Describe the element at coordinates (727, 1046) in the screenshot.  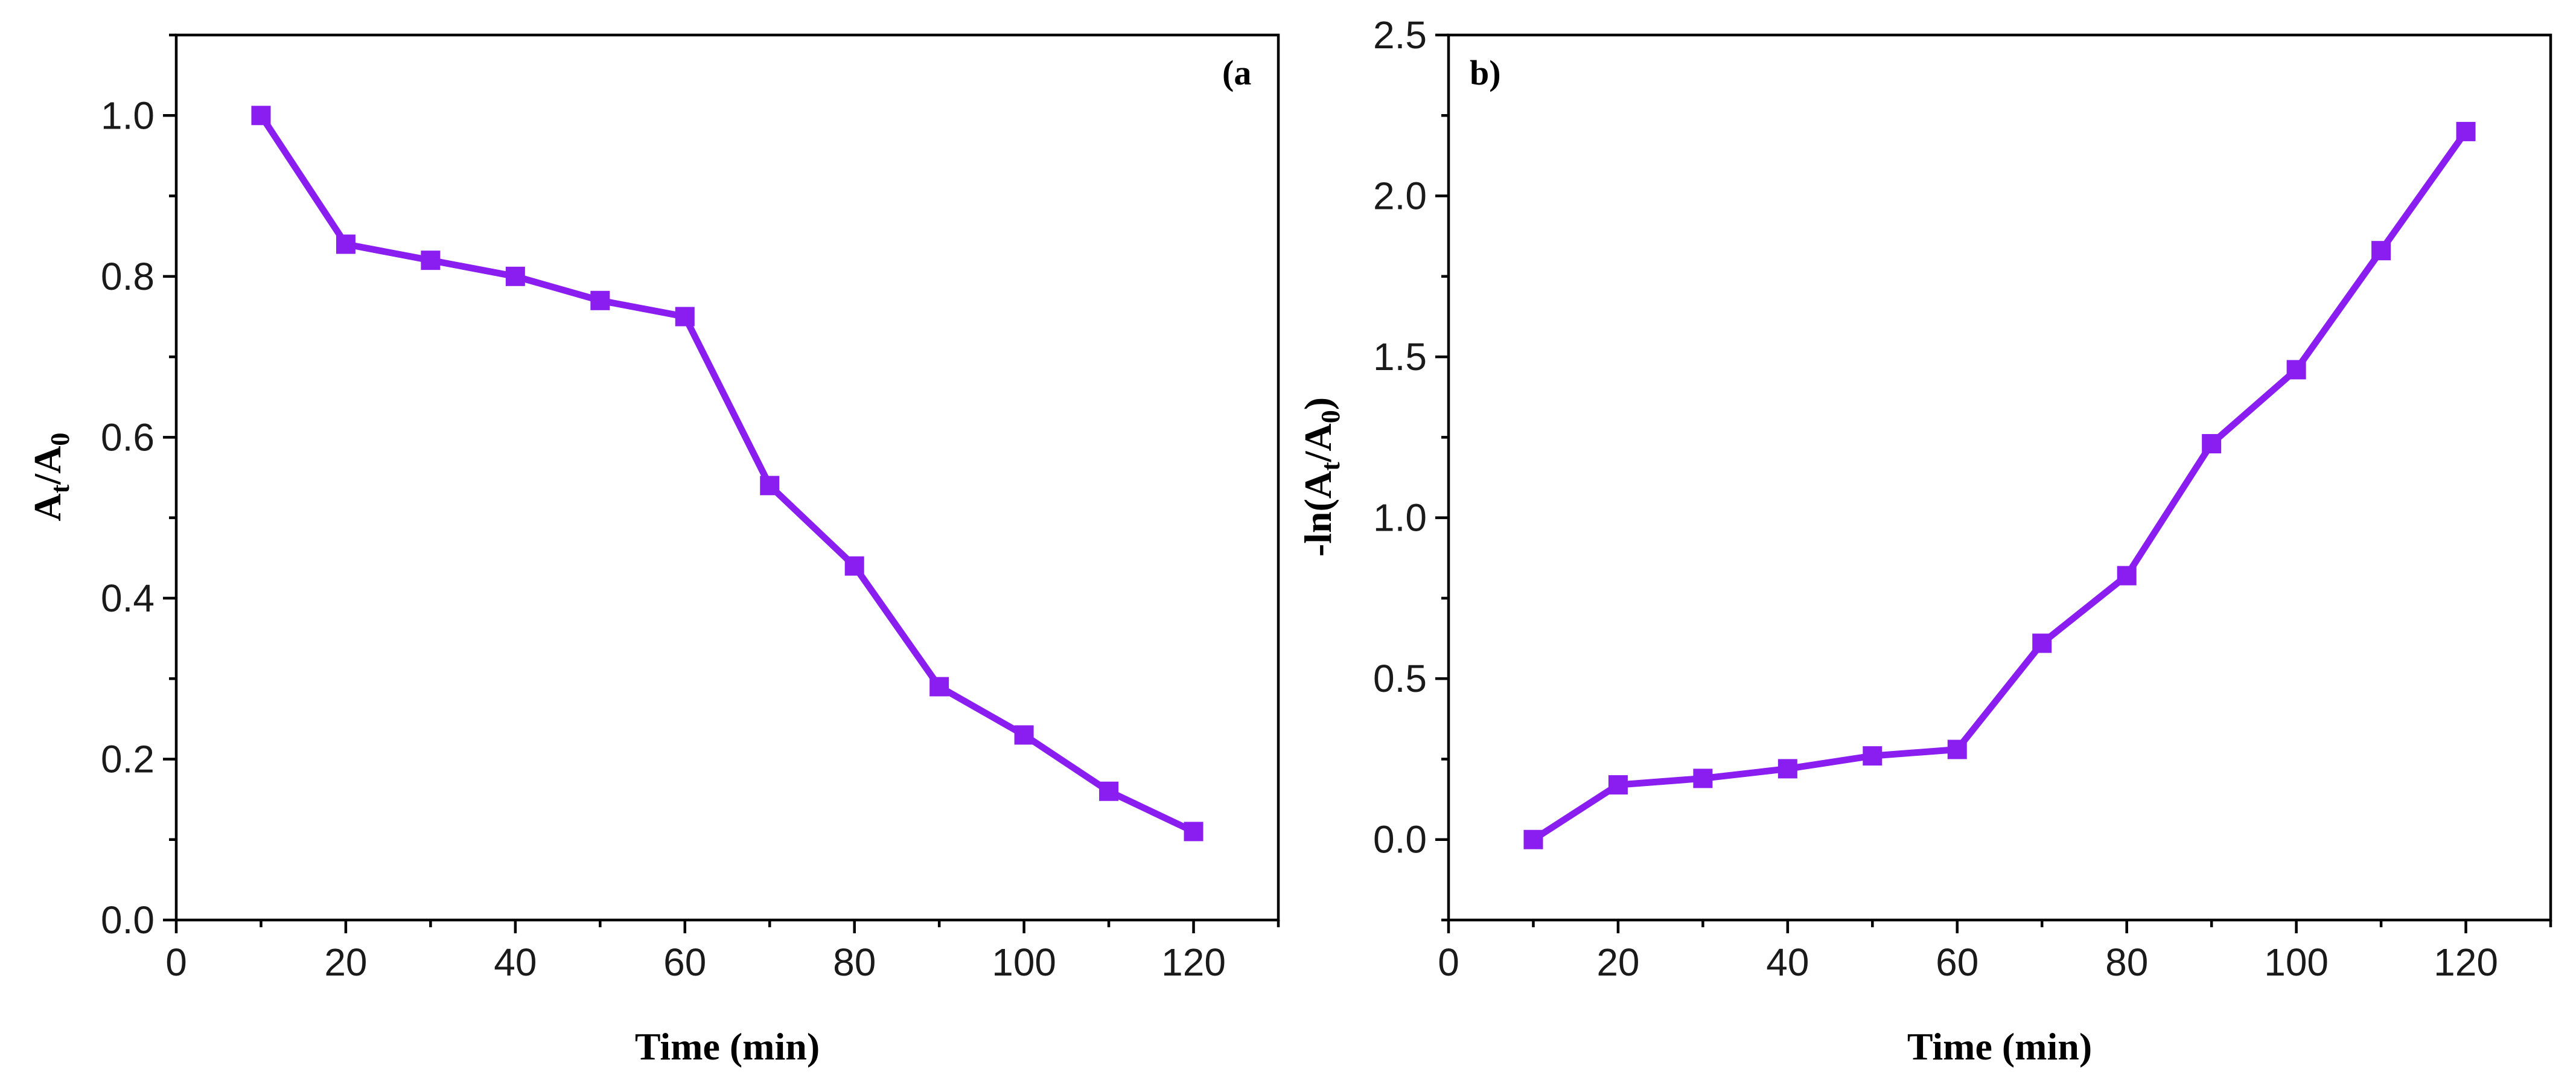
I see `x-axis-title-a: Time (min)` at that location.